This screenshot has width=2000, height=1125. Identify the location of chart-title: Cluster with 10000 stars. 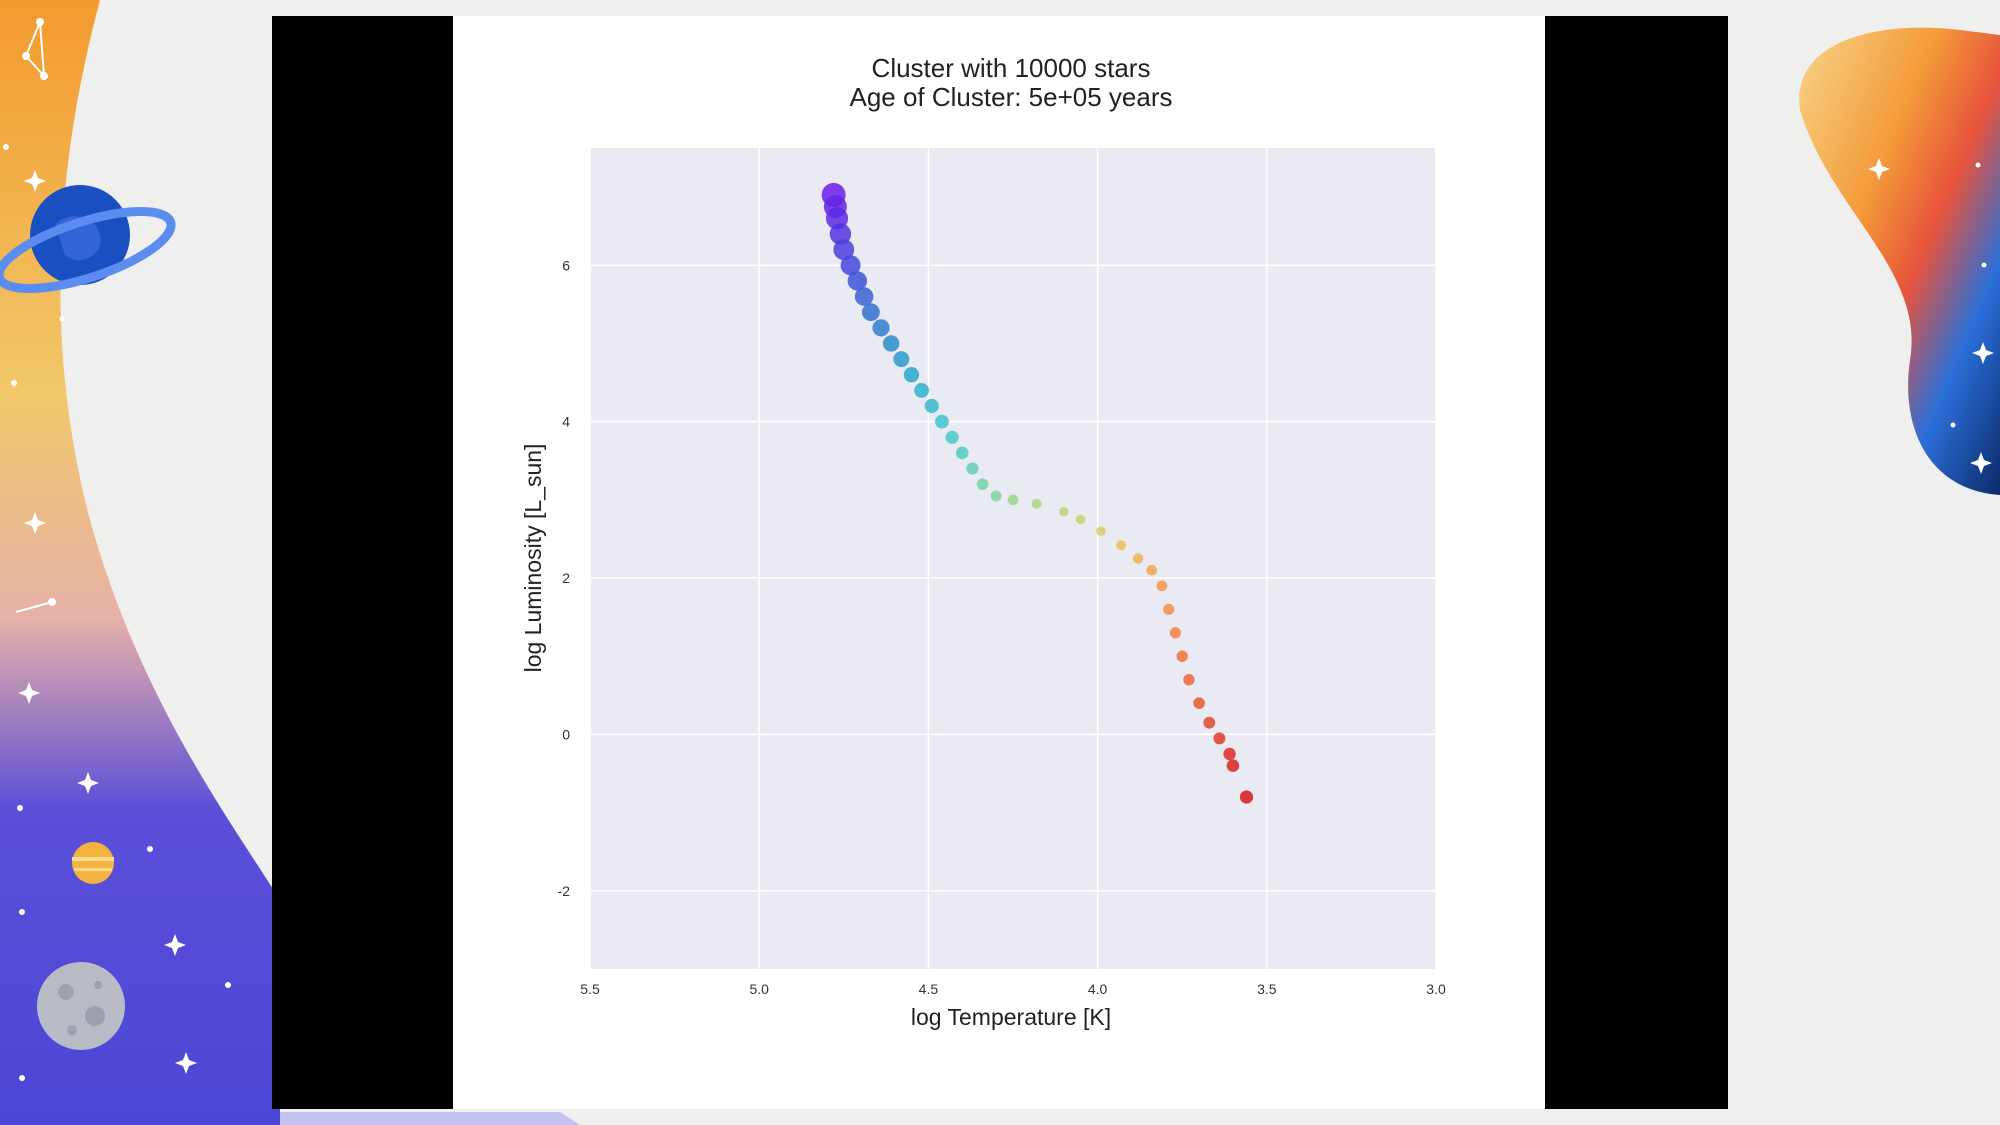
(1011, 68).